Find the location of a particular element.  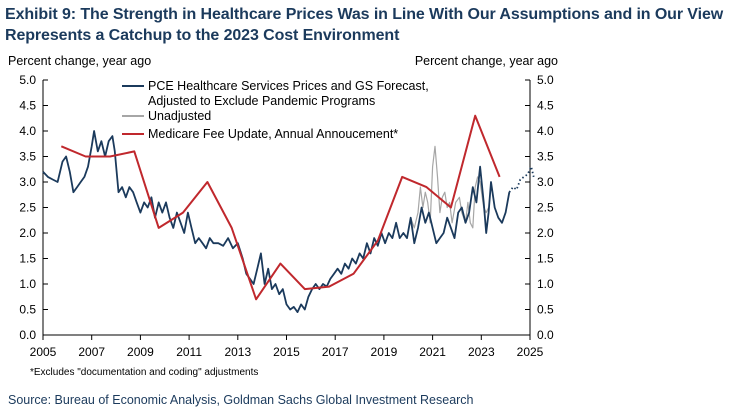

x-tick-label: 2025 is located at coordinates (530, 352).